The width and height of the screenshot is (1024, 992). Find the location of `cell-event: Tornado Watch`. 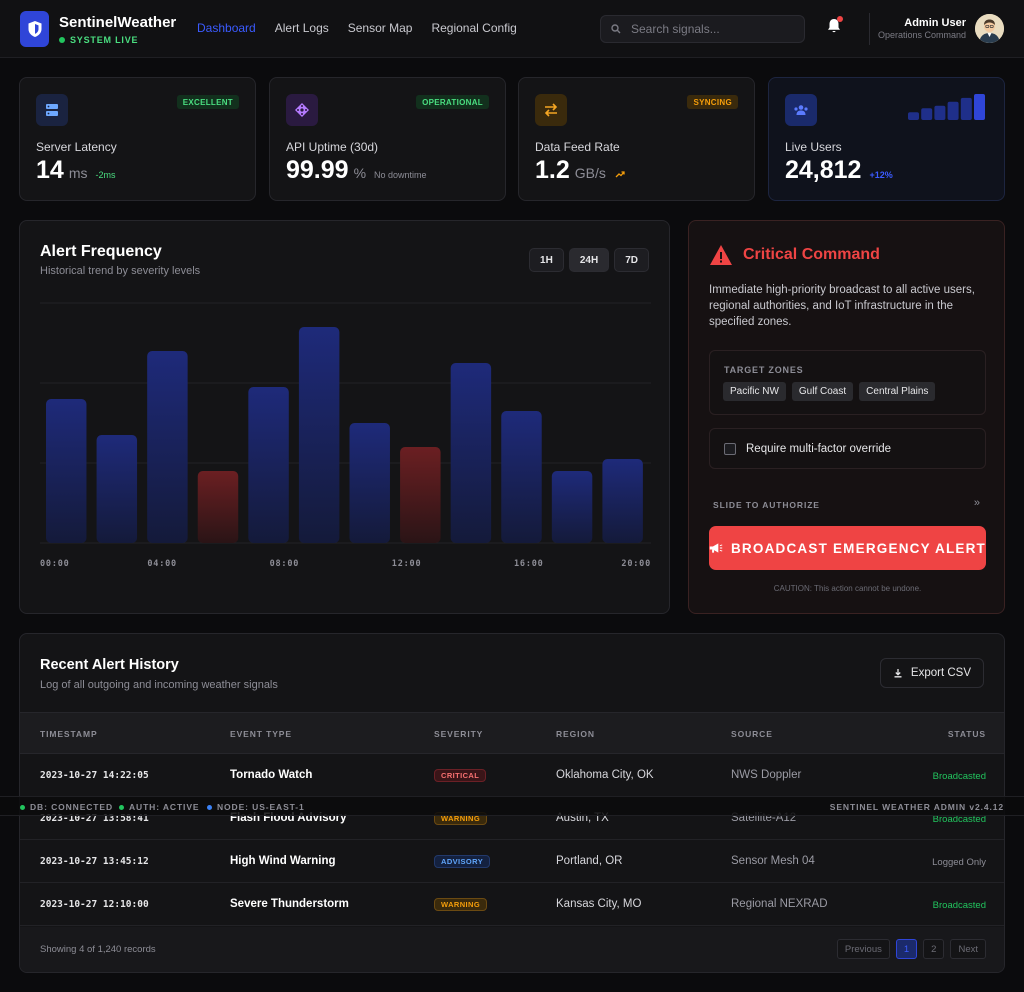

cell-event: Tornado Watch is located at coordinates (271, 775).